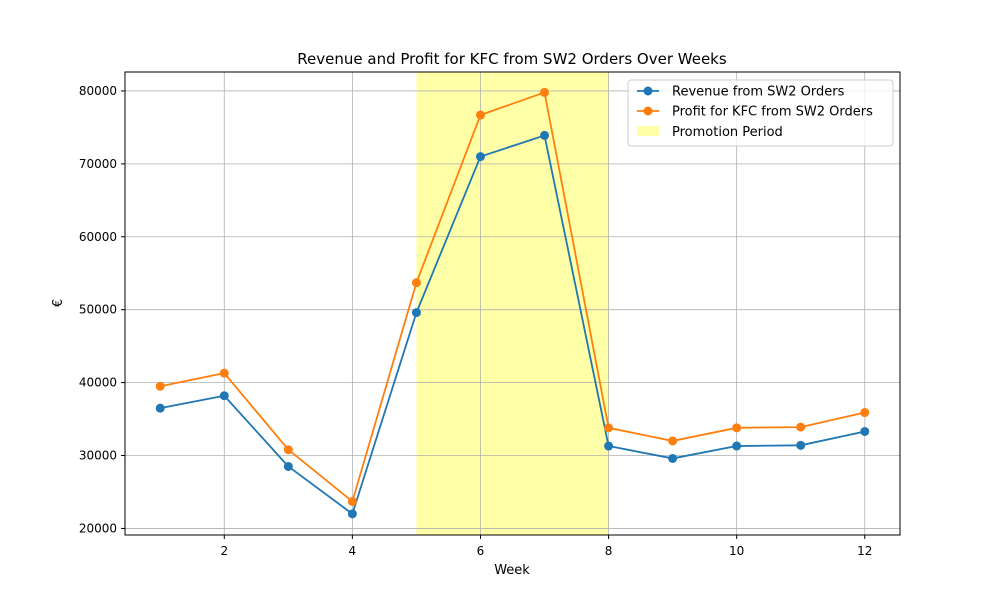 The image size is (1000, 600). Describe the element at coordinates (98, 310) in the screenshot. I see `y-tick-label: 50000` at that location.